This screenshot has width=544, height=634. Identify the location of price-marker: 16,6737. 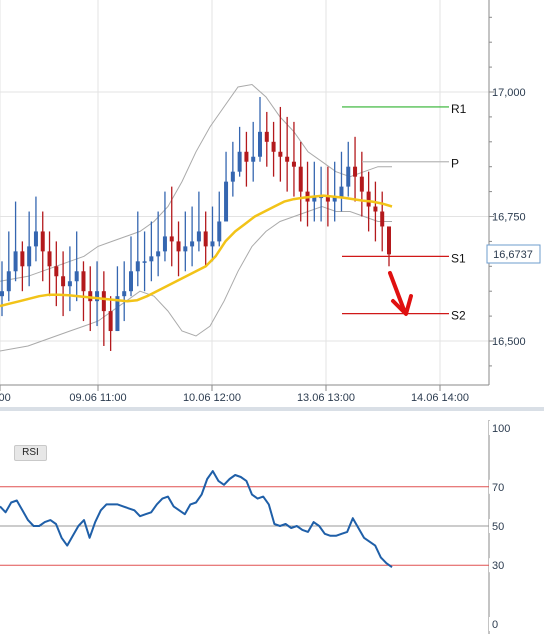
(513, 254).